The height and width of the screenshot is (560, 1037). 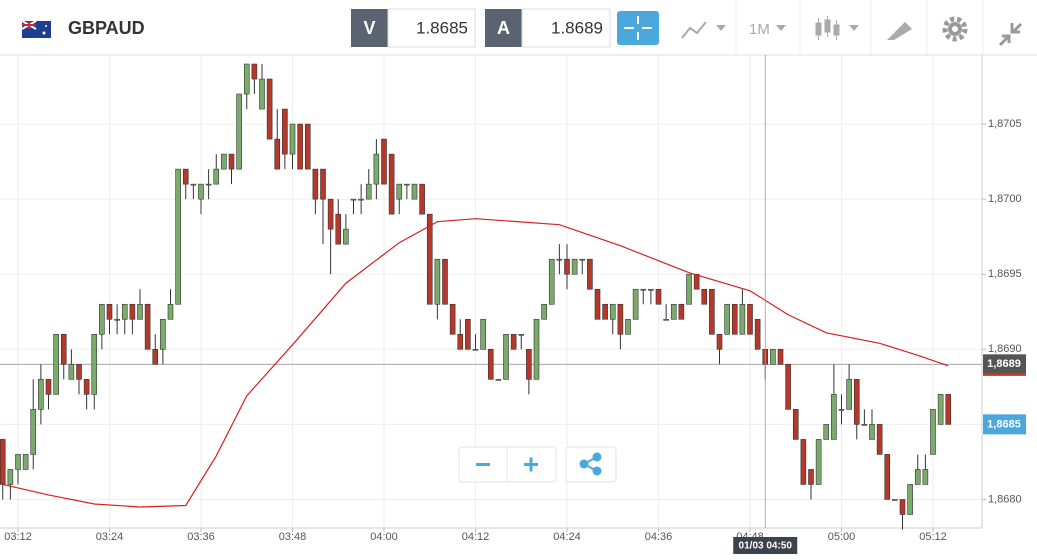 I want to click on y-tick-label: 1,8700, so click(x=1005, y=199).